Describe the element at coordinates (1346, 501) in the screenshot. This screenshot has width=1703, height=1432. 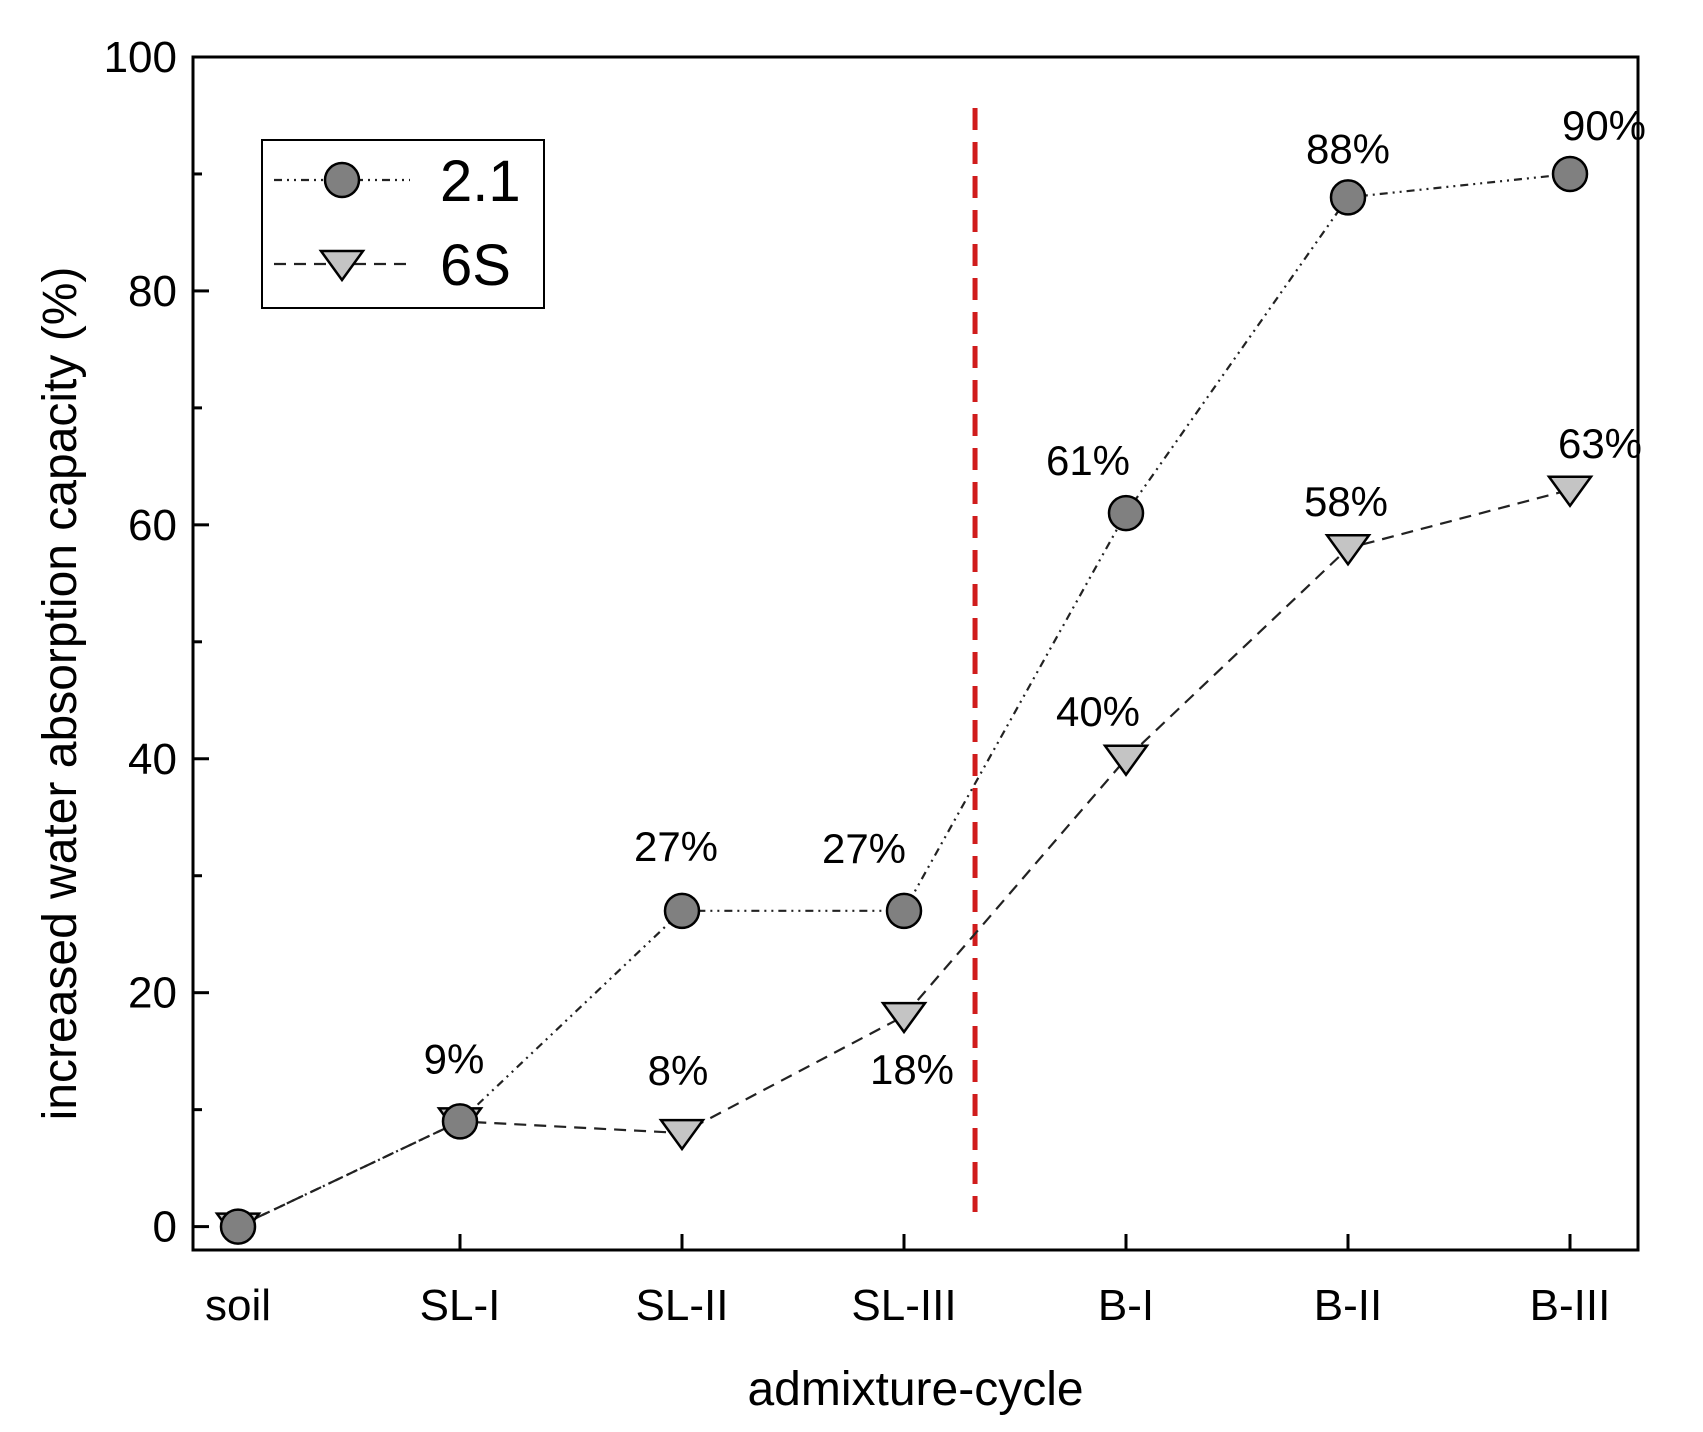
I see `data-label-2-b-ii: 58%` at that location.